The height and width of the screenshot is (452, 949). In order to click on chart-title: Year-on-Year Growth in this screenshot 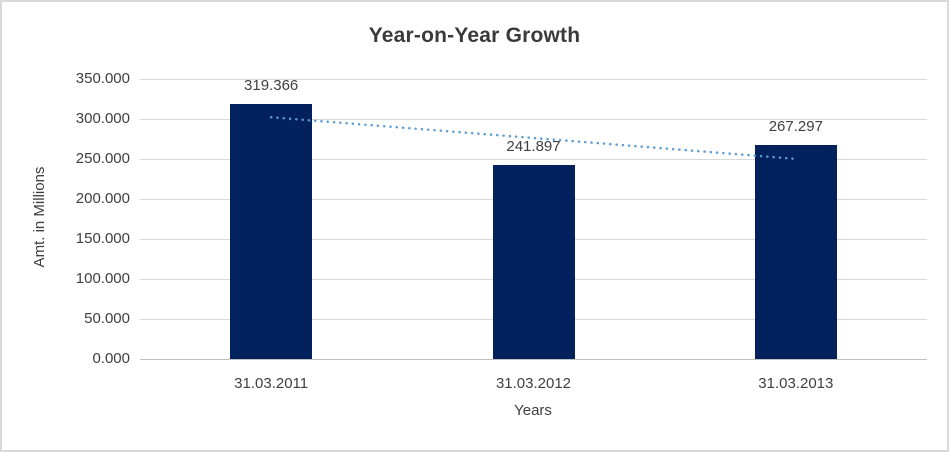, I will do `click(474, 35)`.